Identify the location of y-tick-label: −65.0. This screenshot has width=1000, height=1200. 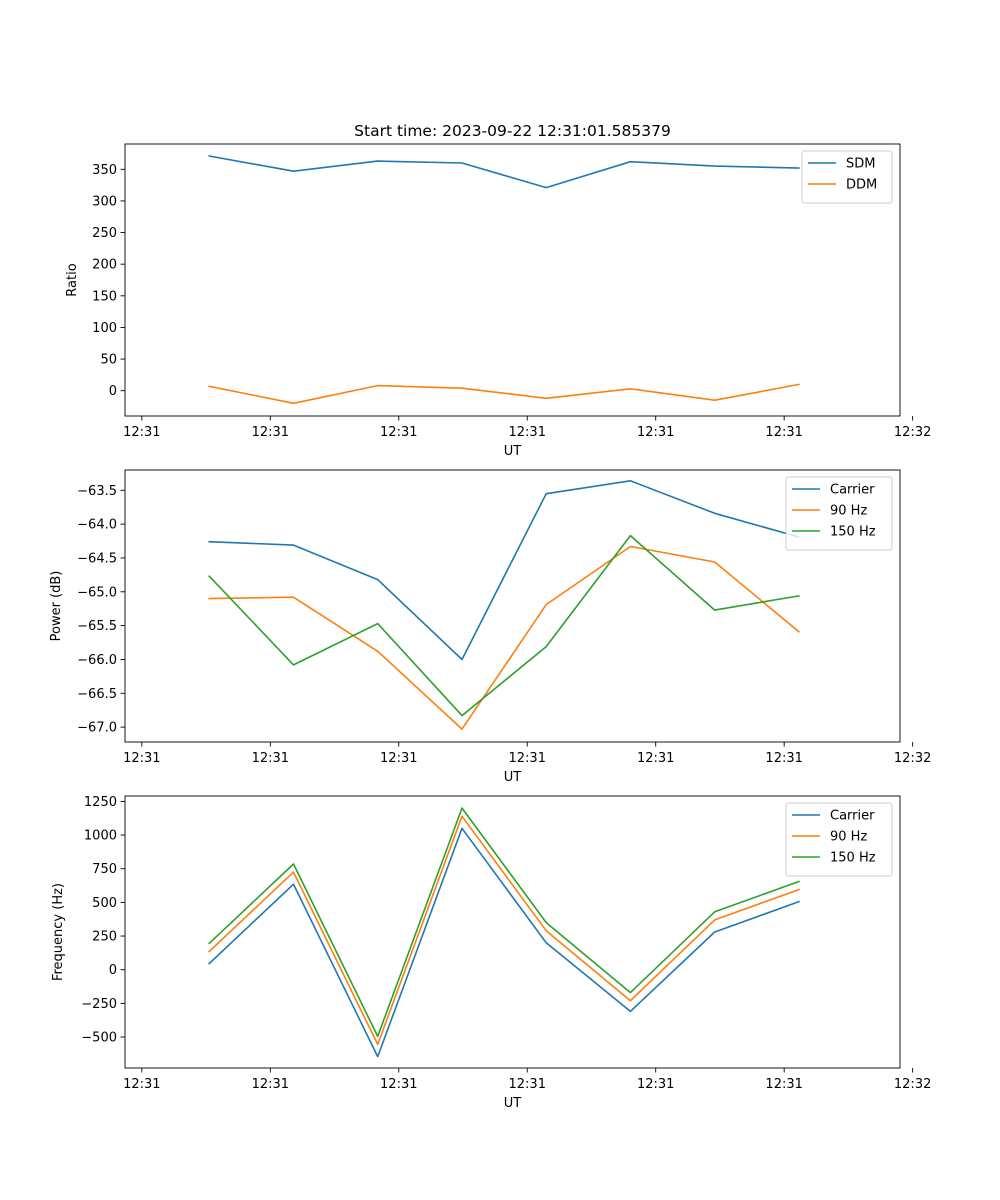
(97, 592).